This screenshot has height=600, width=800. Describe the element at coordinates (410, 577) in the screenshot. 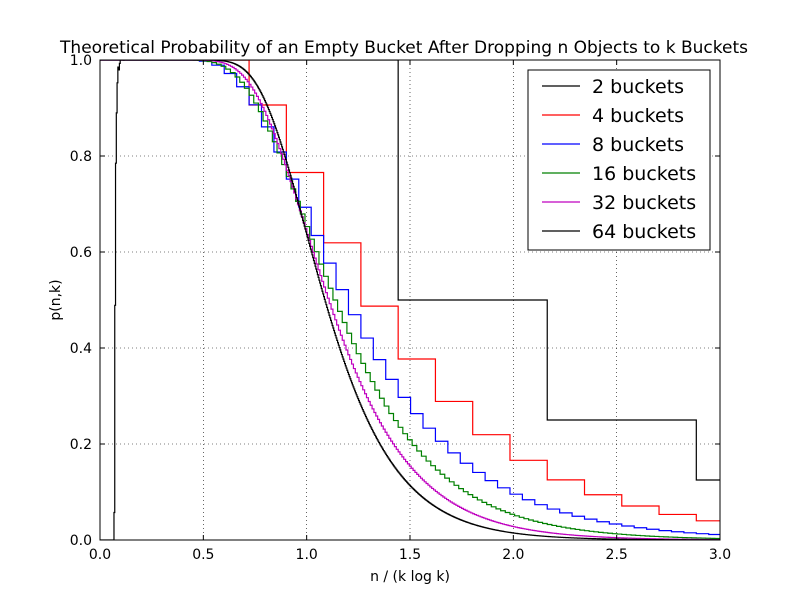

I see `x-axis-label: n / (k log k)` at that location.